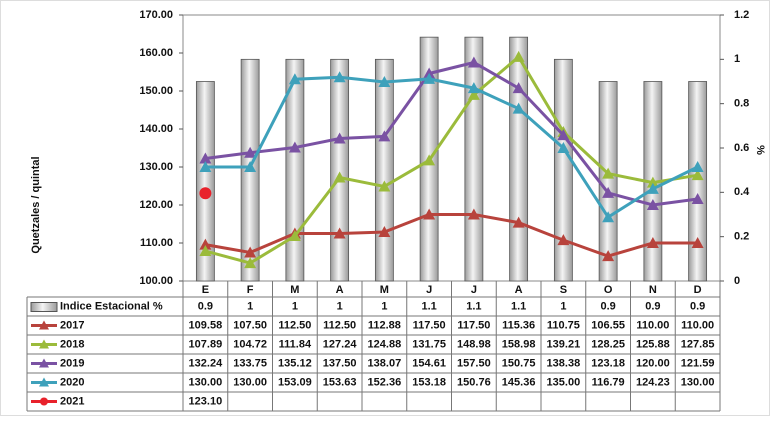 This screenshot has width=770, height=421. I want to click on table-cell: 112.88, so click(384, 325).